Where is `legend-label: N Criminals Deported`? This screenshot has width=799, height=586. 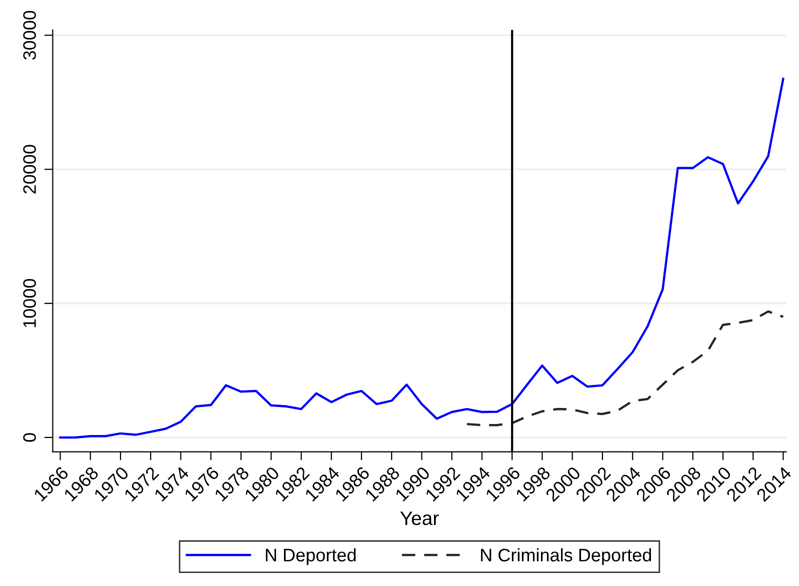 legend-label: N Criminals Deported is located at coordinates (566, 557).